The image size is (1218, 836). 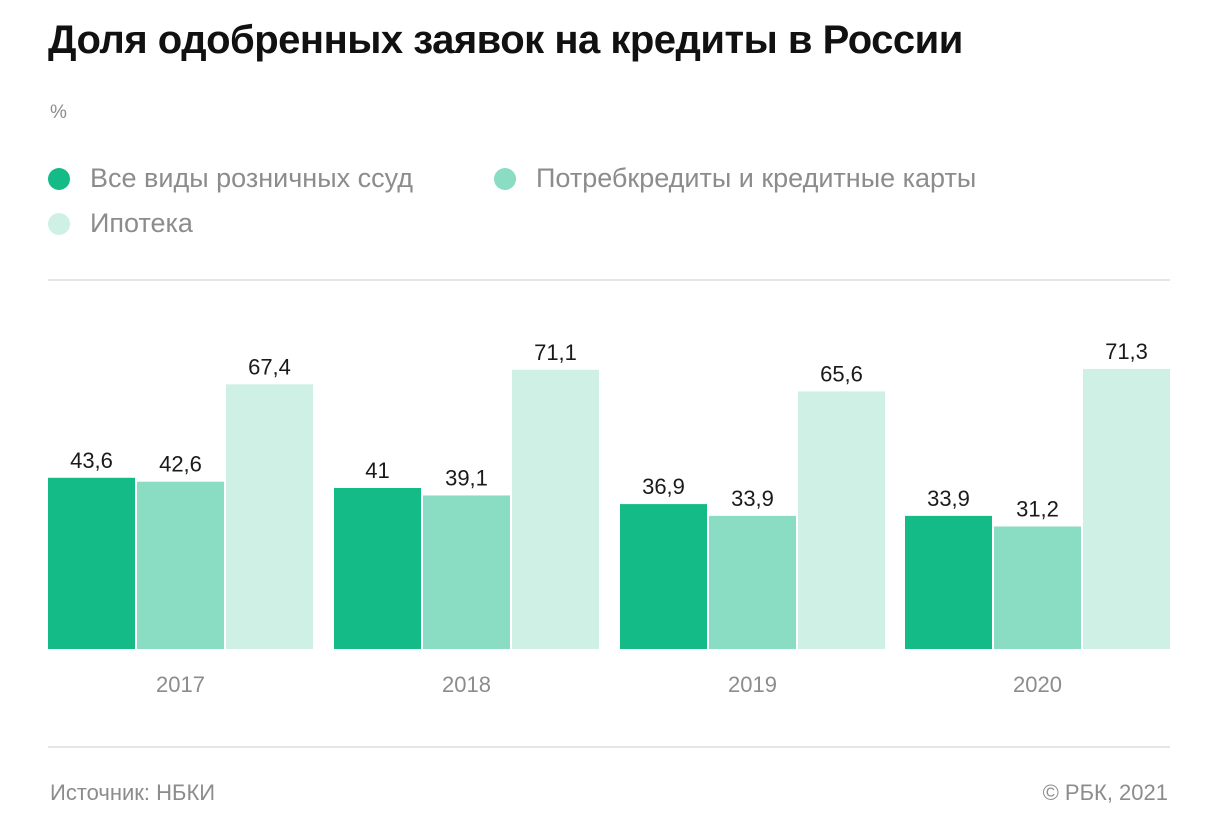 I want to click on legend-dot-mortgage, so click(x=59, y=223).